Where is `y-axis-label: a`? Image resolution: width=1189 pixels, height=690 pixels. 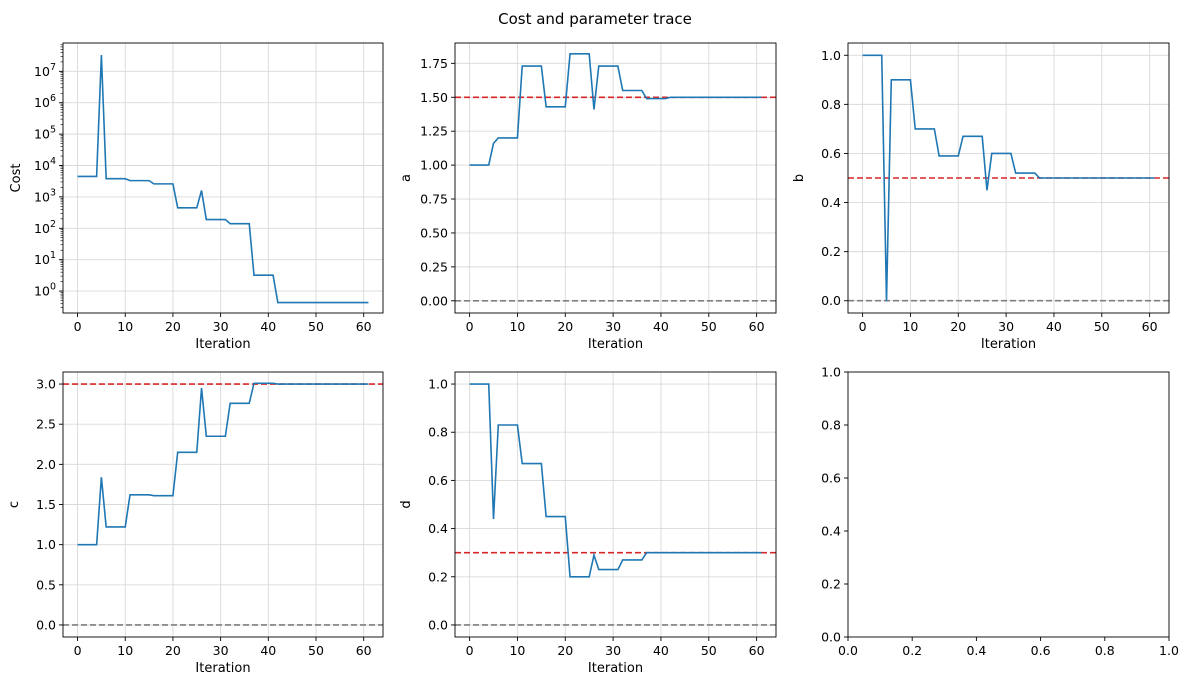
y-axis-label: a is located at coordinates (406, 178).